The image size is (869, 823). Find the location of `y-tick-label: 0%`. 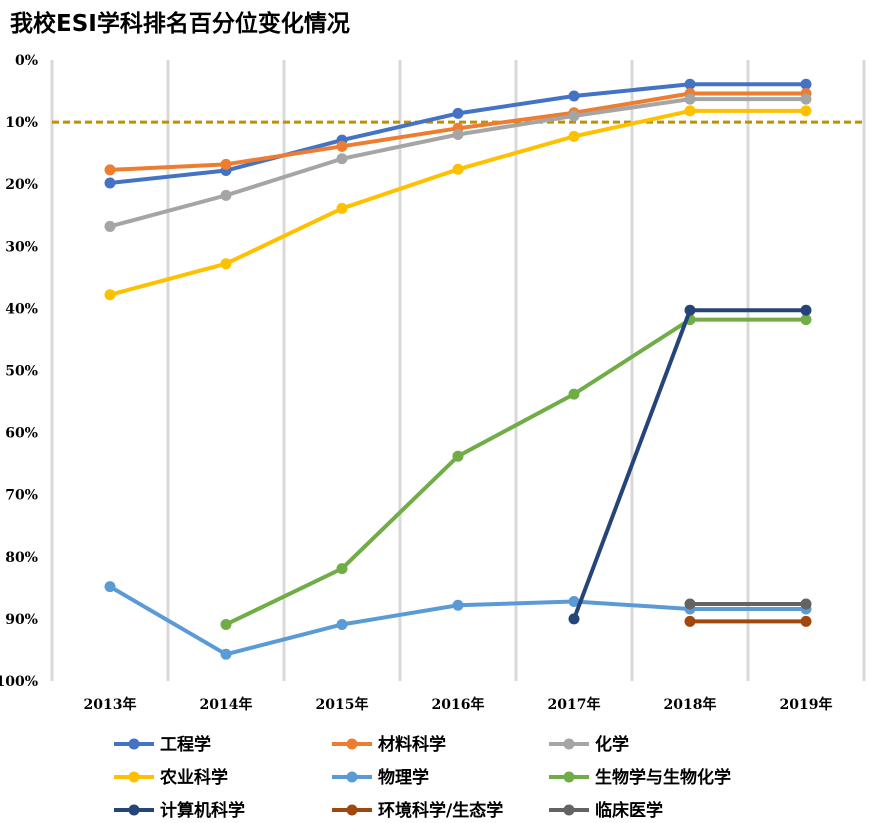

y-tick-label: 0% is located at coordinates (26, 61).